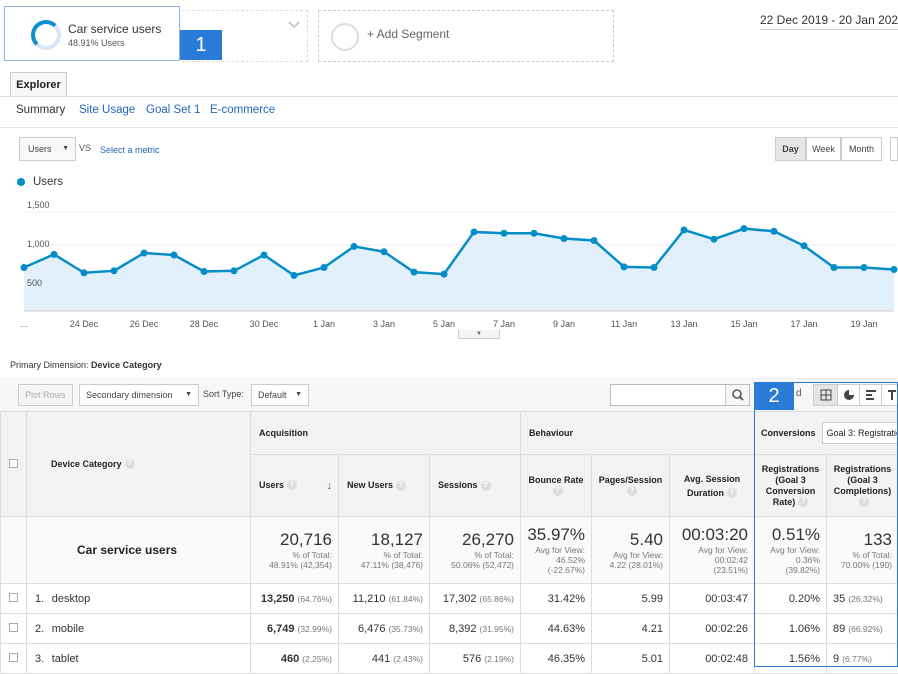  What do you see at coordinates (324, 324) in the screenshot?
I see `x-tick-label: 1 Jan` at bounding box center [324, 324].